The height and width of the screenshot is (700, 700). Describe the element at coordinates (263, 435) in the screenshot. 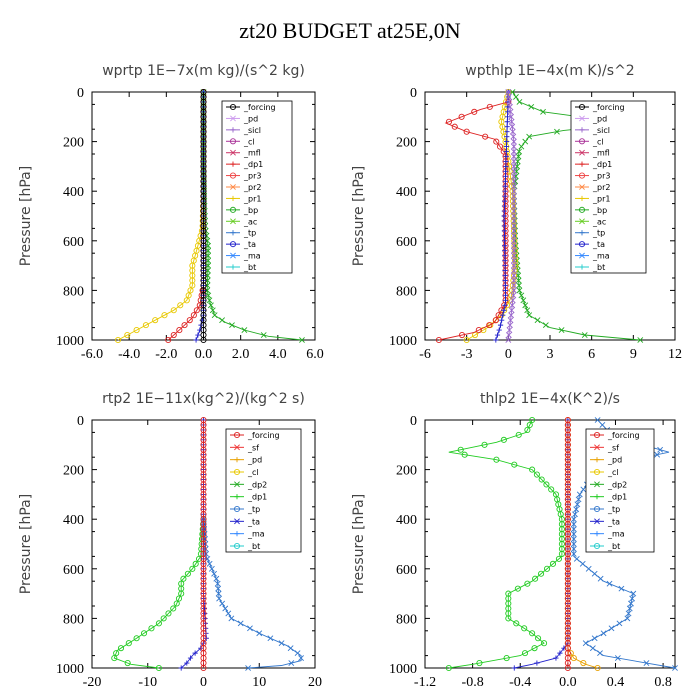

I see `legend-entry: _forcing` at that location.